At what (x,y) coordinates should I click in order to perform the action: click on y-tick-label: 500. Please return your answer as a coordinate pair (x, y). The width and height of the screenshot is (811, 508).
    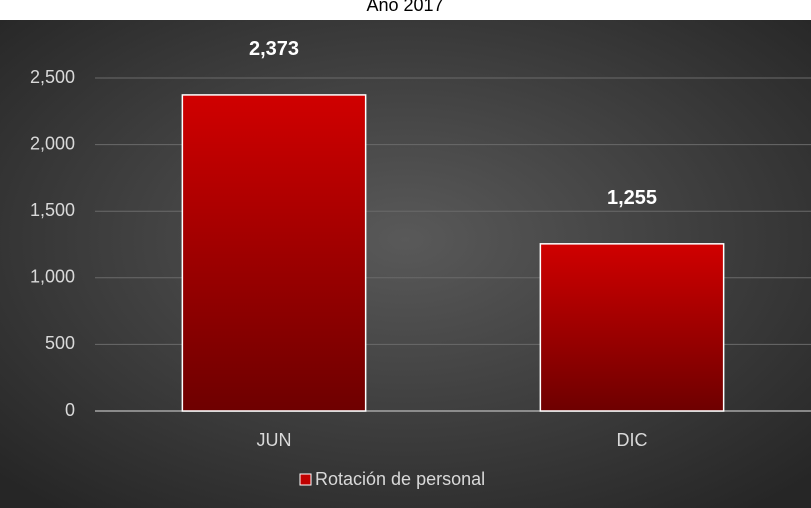
    Looking at the image, I should click on (60, 343).